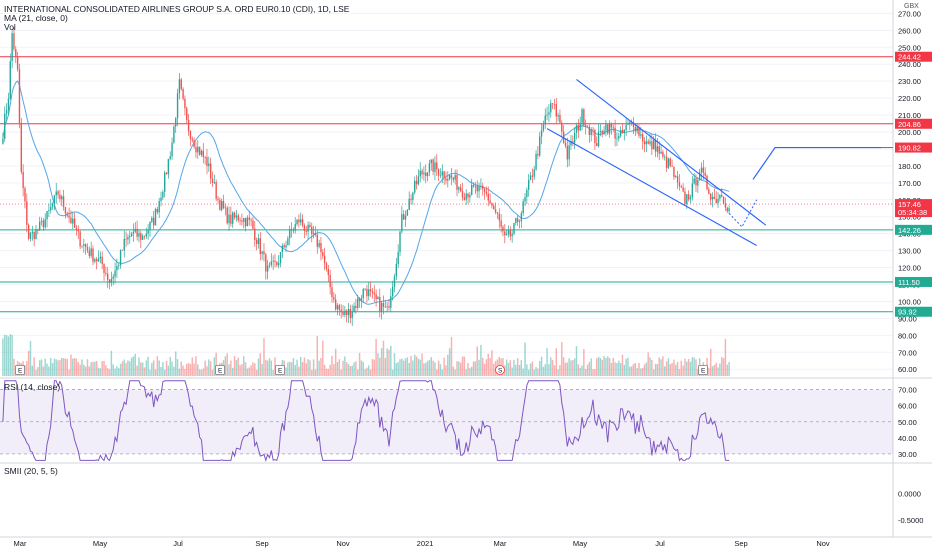 The height and width of the screenshot is (550, 932). What do you see at coordinates (32, 387) in the screenshot?
I see `rsi-legend: RSI (14, close)` at bounding box center [32, 387].